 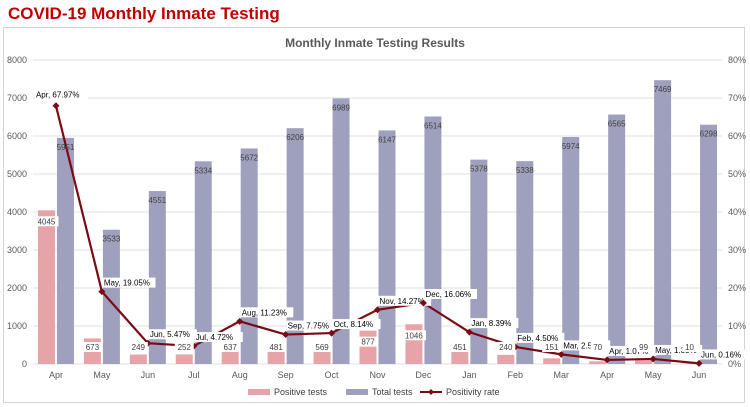 What do you see at coordinates (17, 174) in the screenshot?
I see `y-tick-left: 5000` at bounding box center [17, 174].